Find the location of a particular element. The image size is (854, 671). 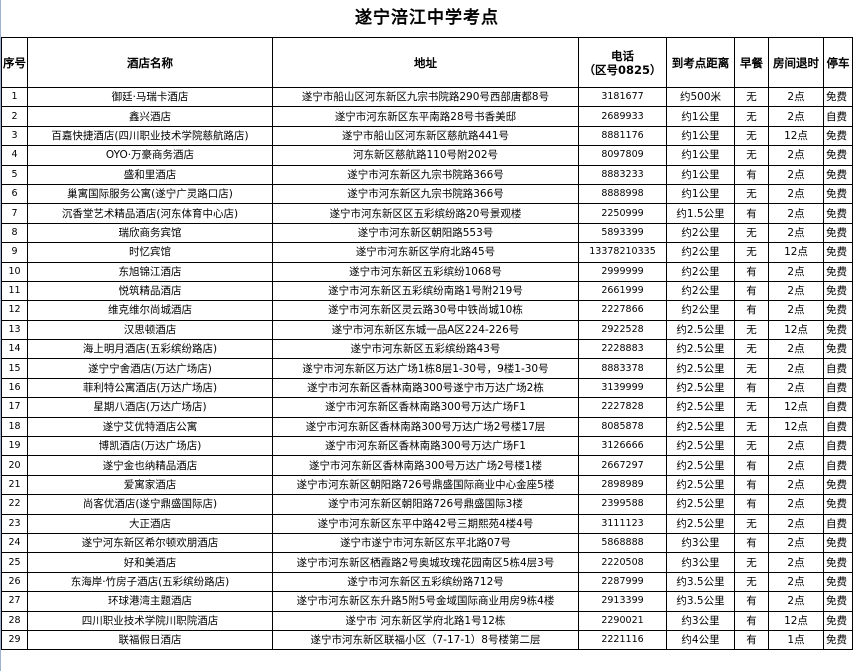

header-phone-label: 电话 is located at coordinates (622, 55).